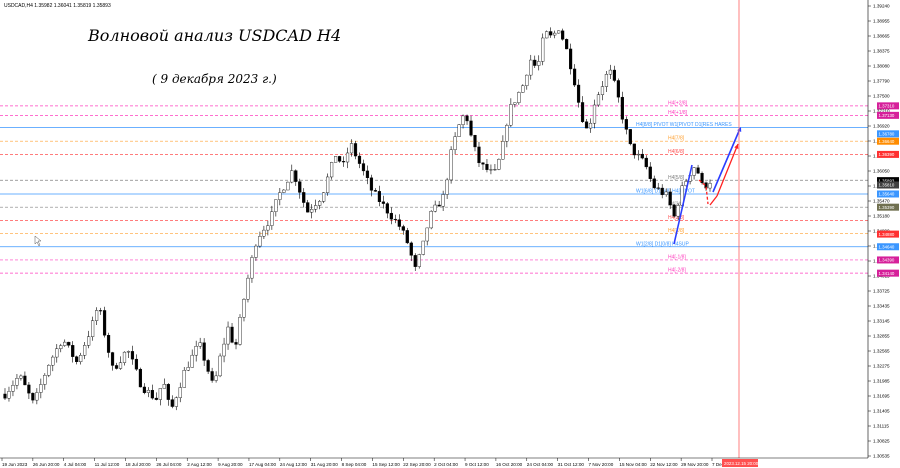  I want to click on y-tick-label: 1.39240, so click(881, 6).